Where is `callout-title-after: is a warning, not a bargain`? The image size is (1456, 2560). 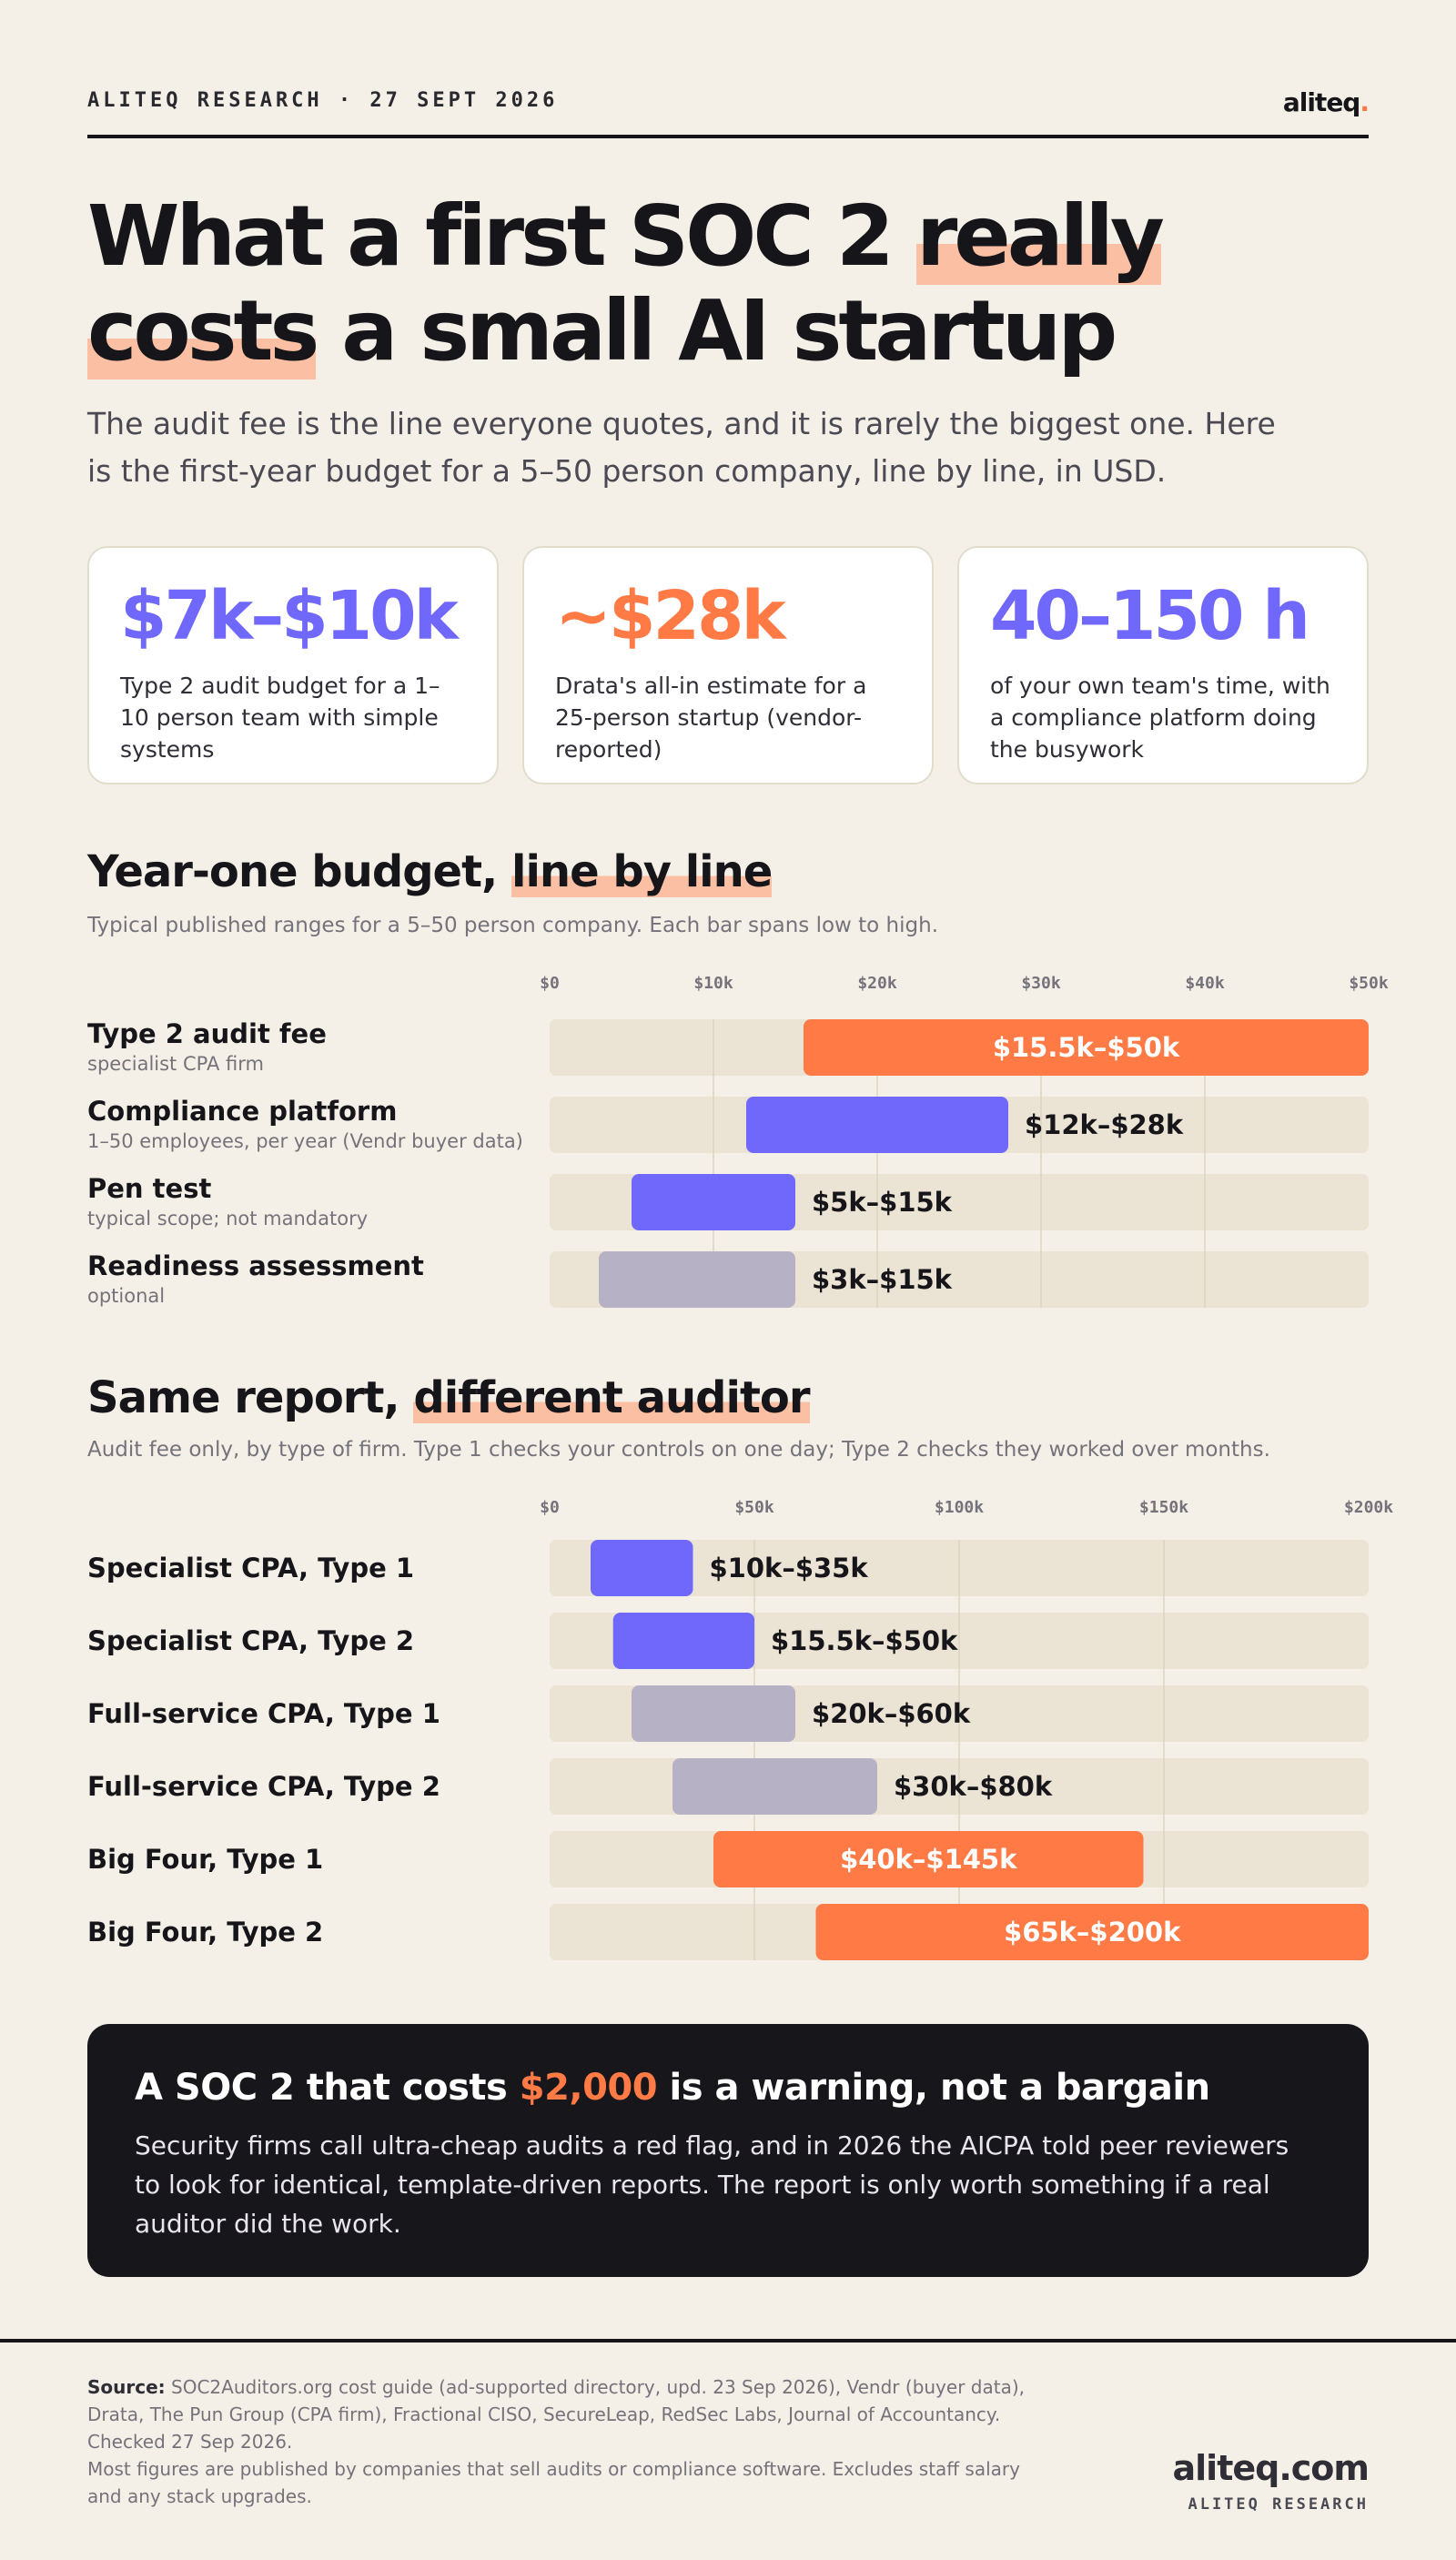
callout-title-after: is a warning, not a bargain is located at coordinates (934, 2088).